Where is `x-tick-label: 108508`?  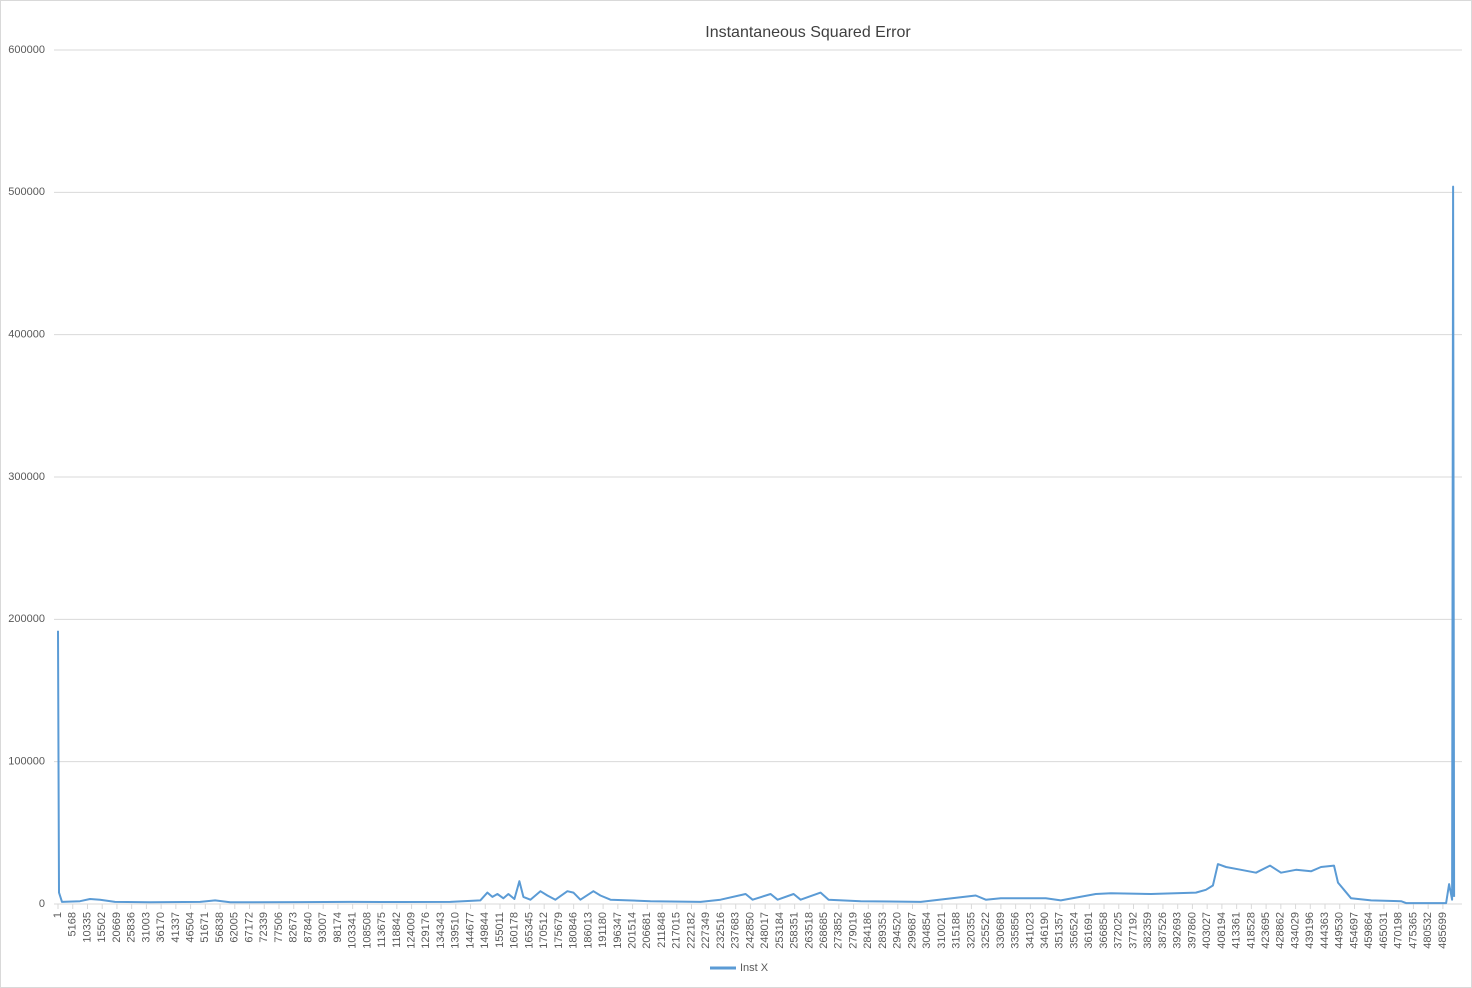 x-tick-label: 108508 is located at coordinates (367, 930).